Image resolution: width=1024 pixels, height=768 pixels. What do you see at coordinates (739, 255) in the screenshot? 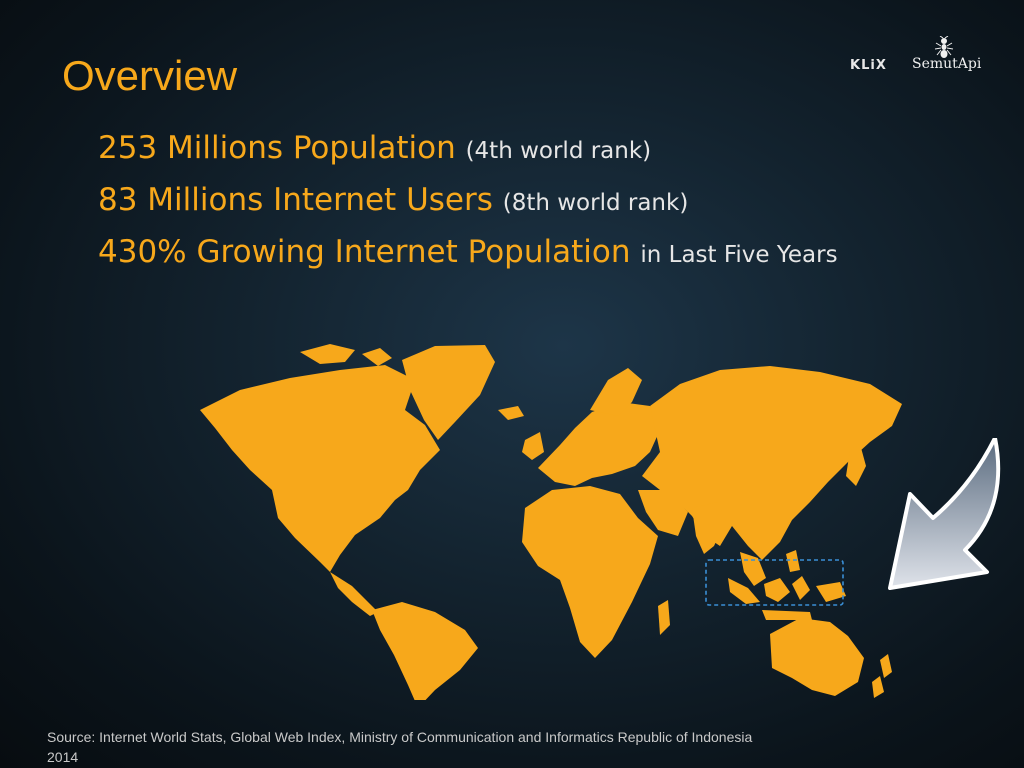
I see `bullet-detail: in Last Five Years` at bounding box center [739, 255].